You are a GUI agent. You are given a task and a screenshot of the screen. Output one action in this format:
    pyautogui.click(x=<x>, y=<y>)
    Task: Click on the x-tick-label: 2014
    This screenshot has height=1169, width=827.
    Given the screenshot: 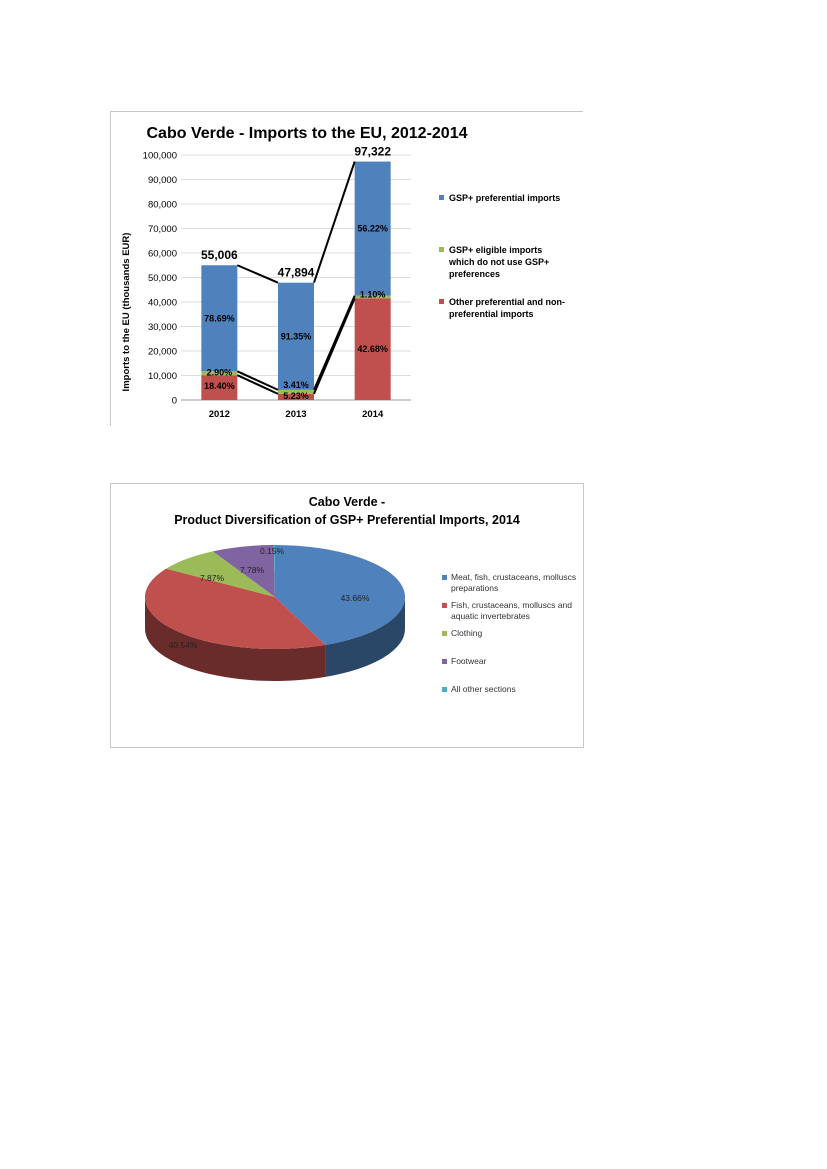 What is the action you would take?
    pyautogui.click(x=373, y=414)
    